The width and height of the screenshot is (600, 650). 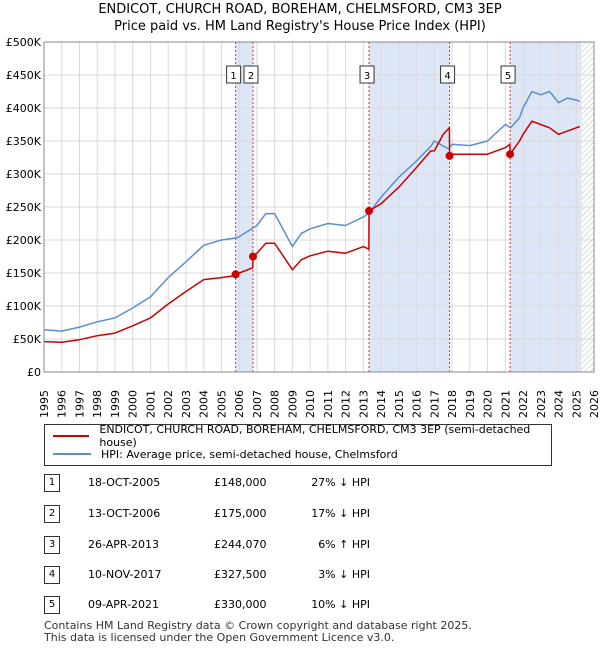 I want to click on sale-price: £330,000, so click(x=240, y=604).